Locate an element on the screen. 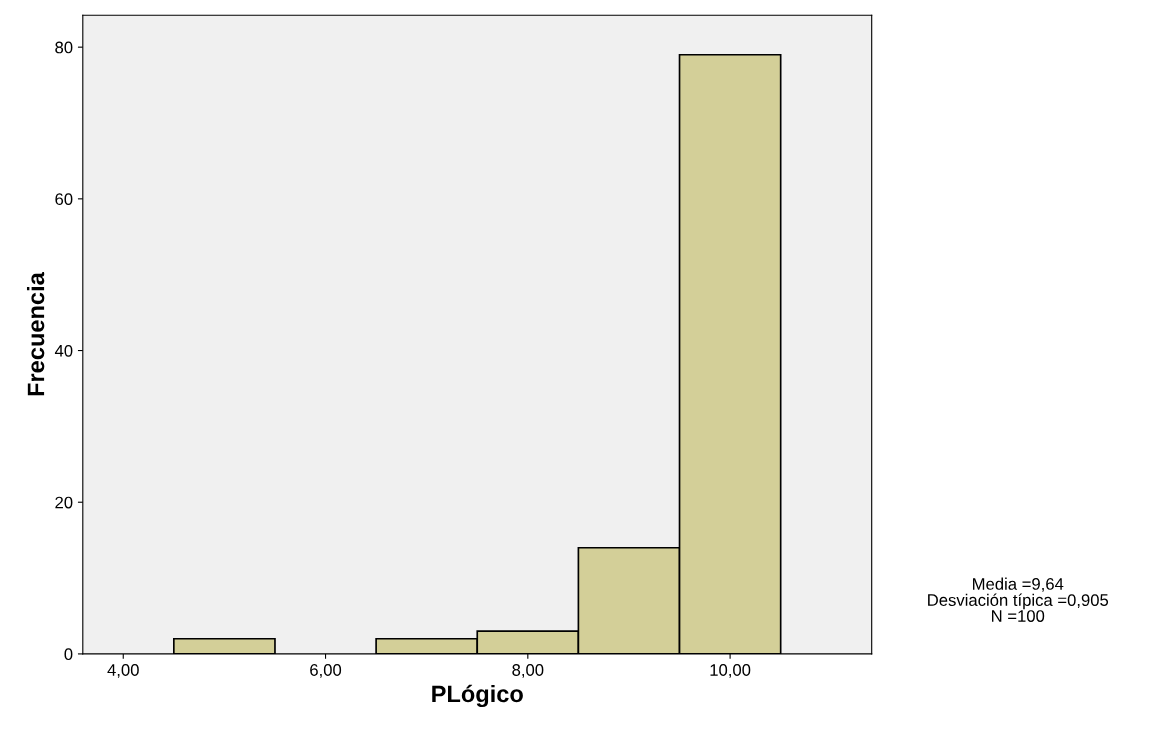 This screenshot has height=729, width=1150. text: Media =9,64 is located at coordinates (1018, 584).